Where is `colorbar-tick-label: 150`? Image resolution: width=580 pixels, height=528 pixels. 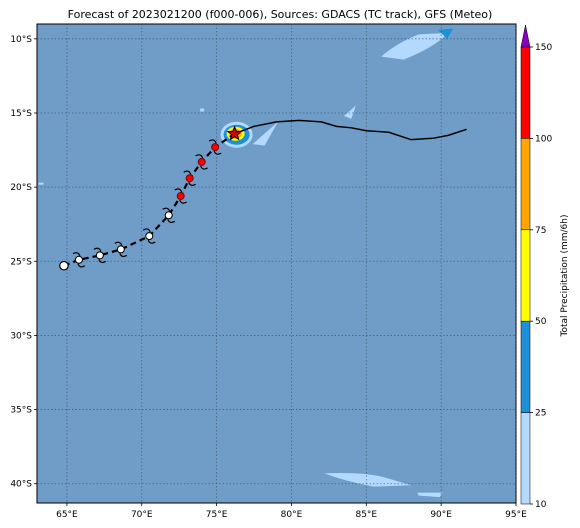
colorbar-tick-label: 150 is located at coordinates (543, 48).